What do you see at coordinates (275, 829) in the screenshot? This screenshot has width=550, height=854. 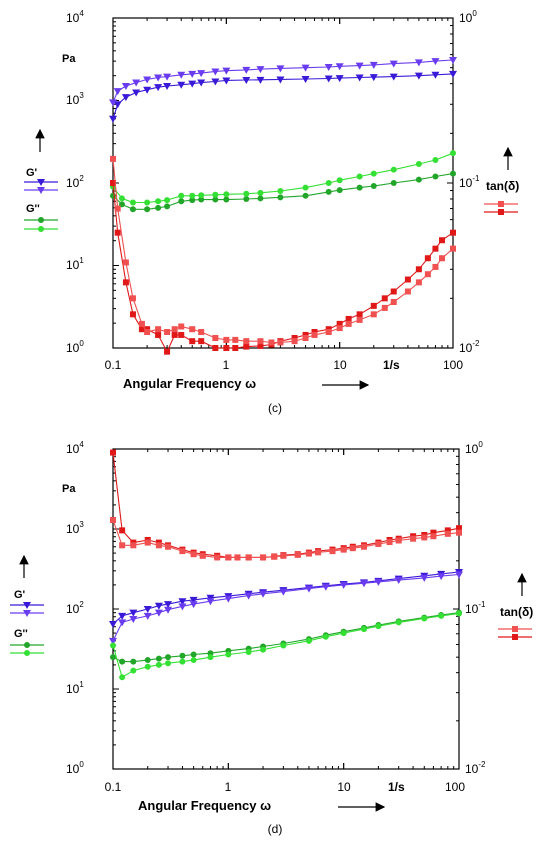 I see `panel-caption: (d)` at bounding box center [275, 829].